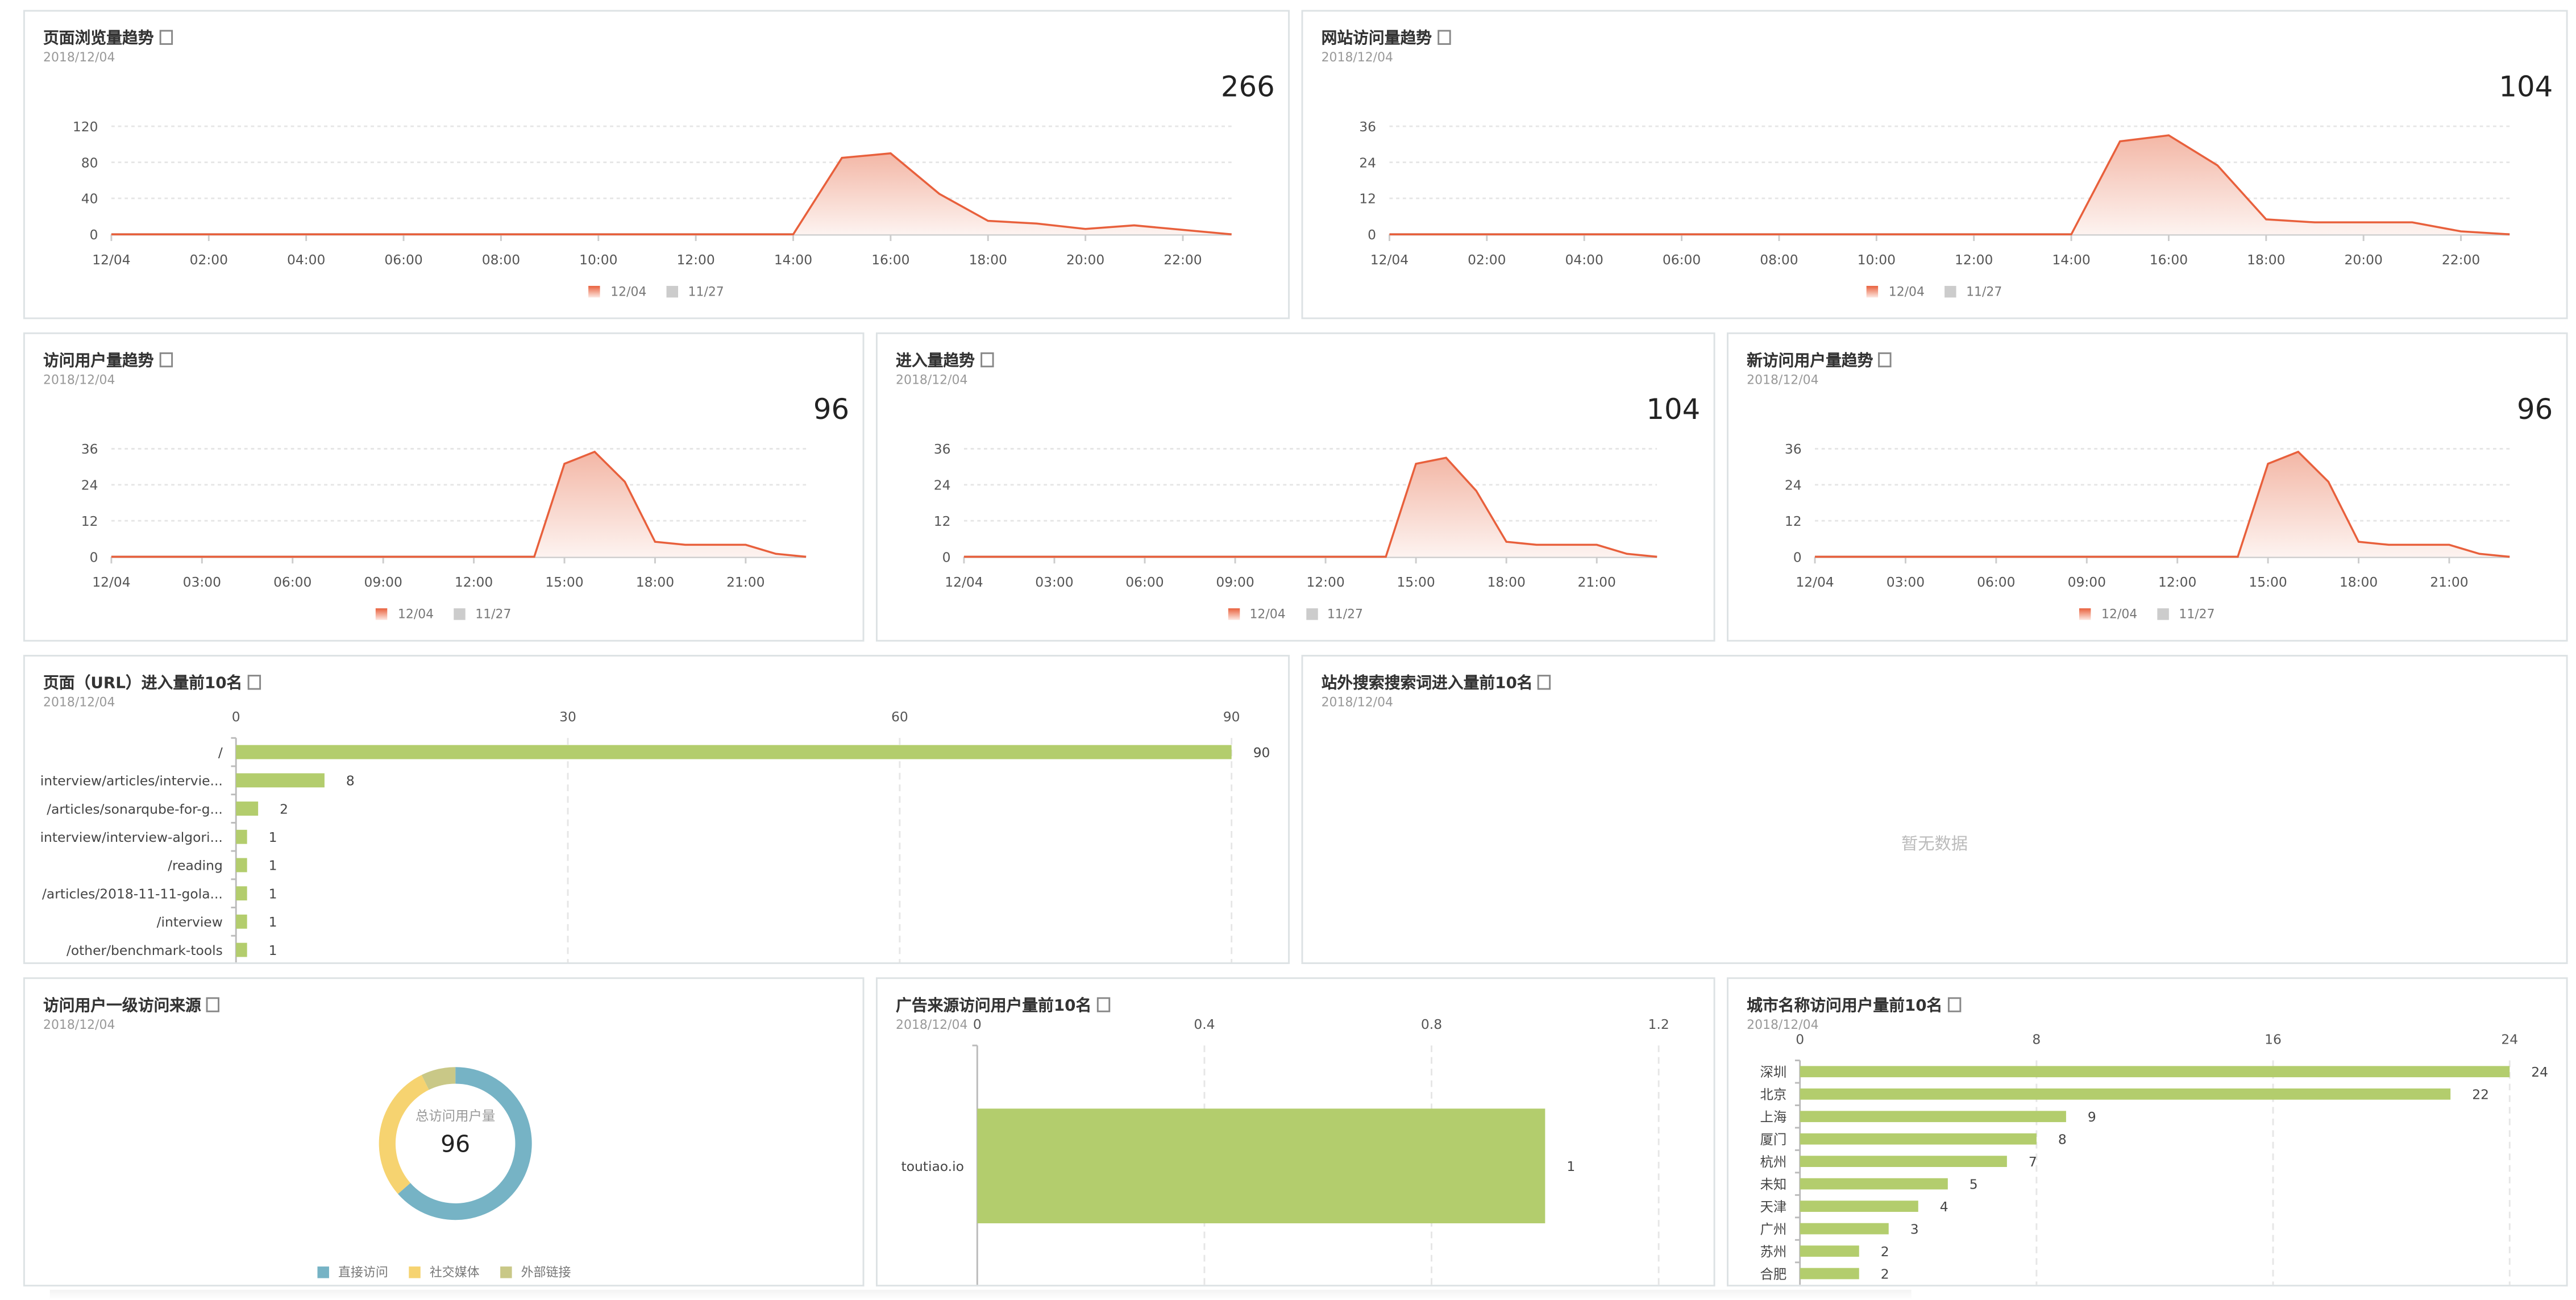 The image size is (2576, 1300). Describe the element at coordinates (2037, 1039) in the screenshot. I see `x-tick-label: 8` at that location.